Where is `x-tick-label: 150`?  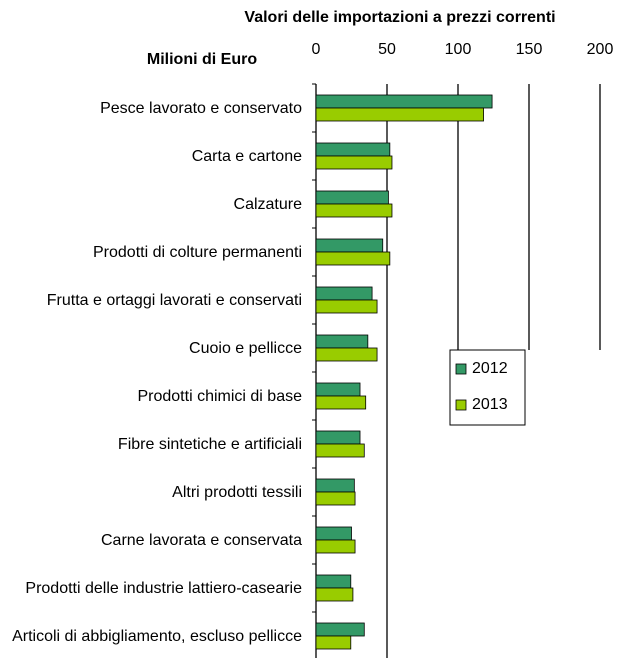
x-tick-label: 150 is located at coordinates (529, 49).